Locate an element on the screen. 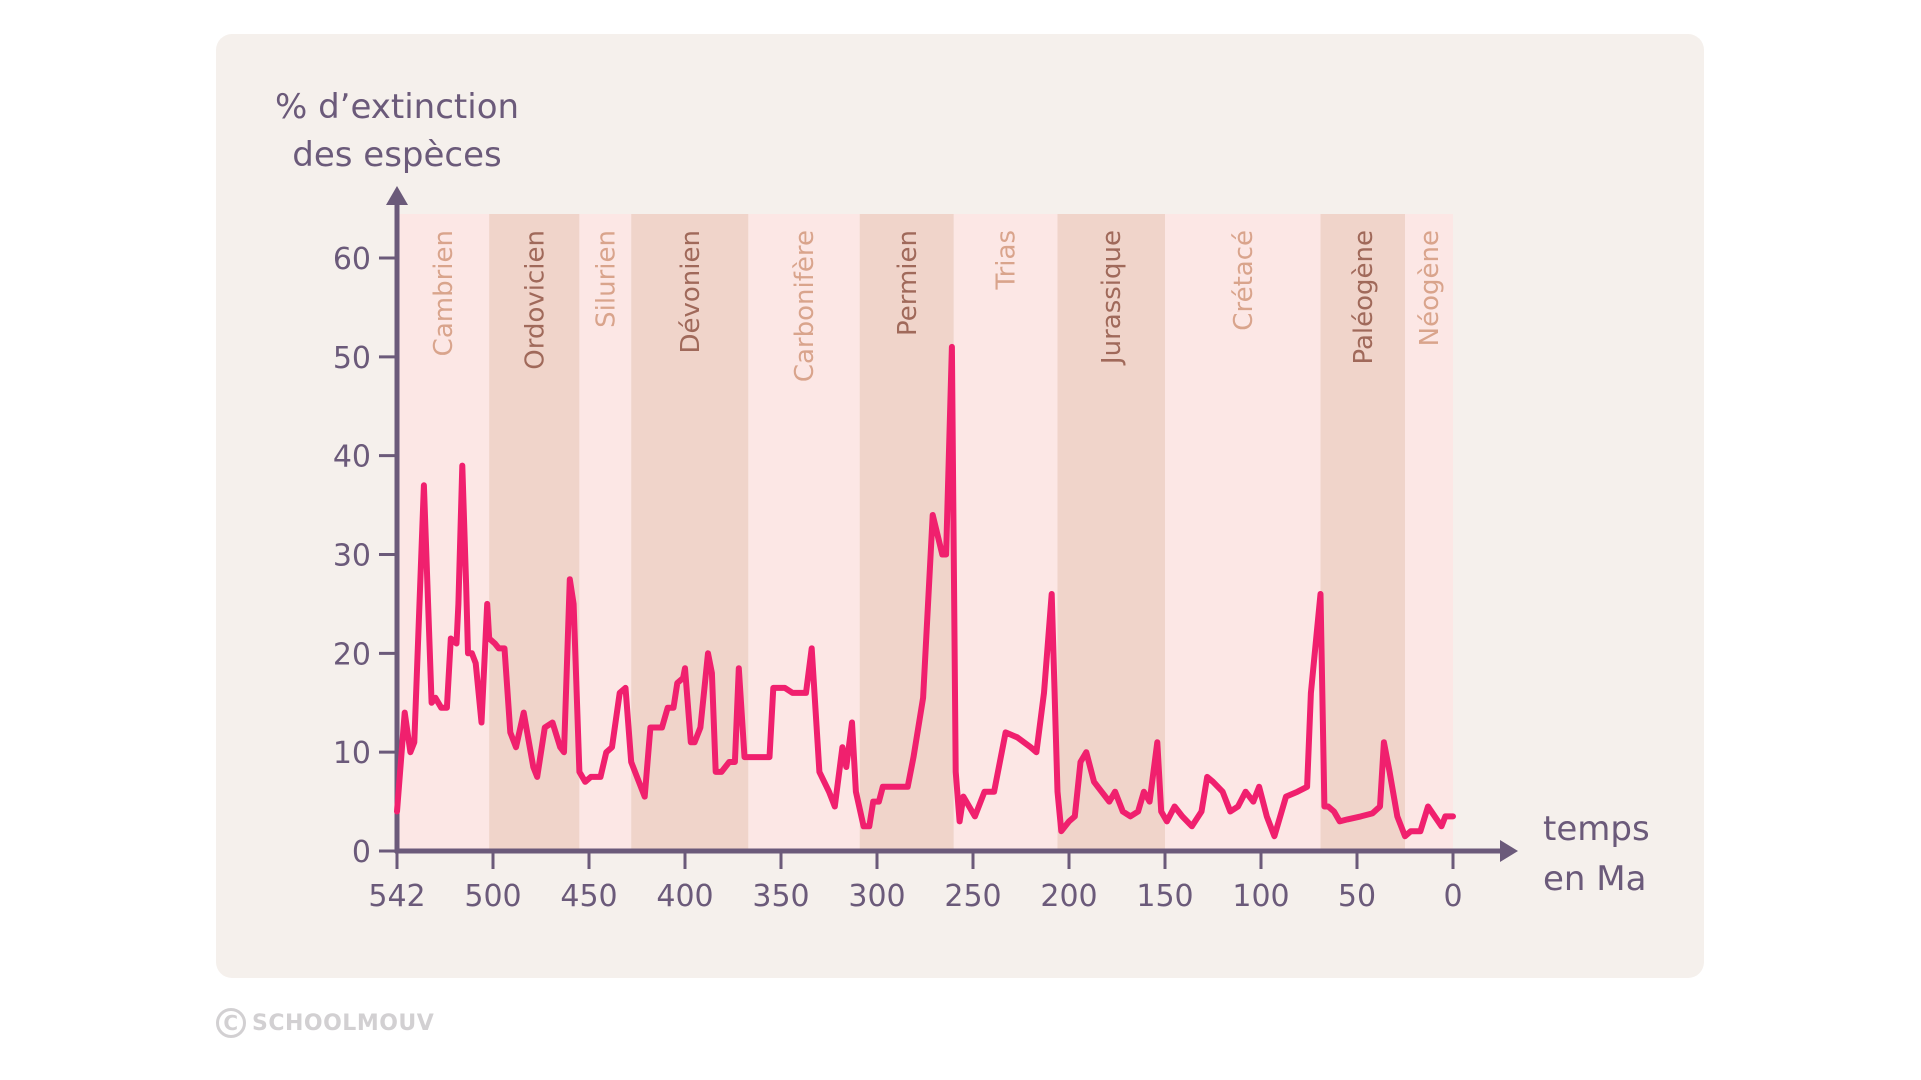  period-label: Cambrien is located at coordinates (444, 293).